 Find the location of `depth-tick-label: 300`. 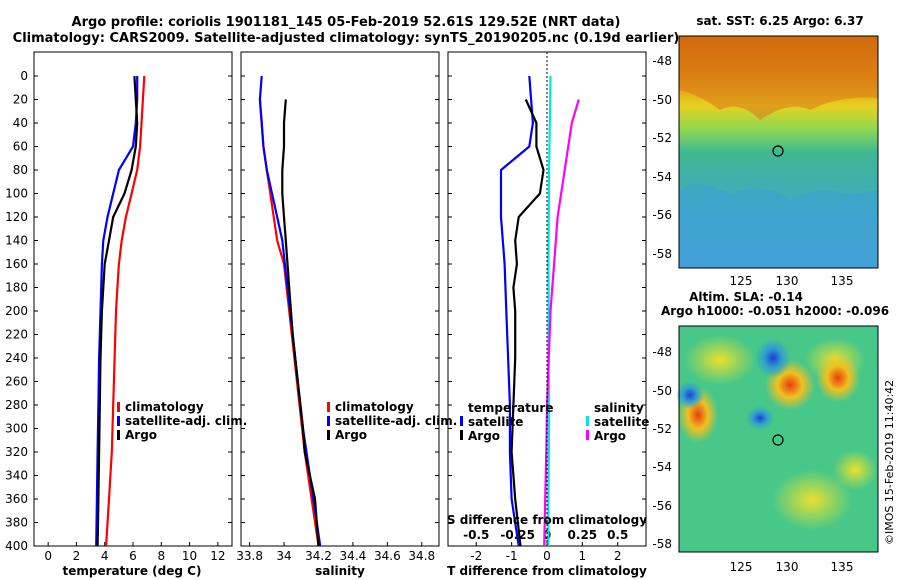

depth-tick-label: 300 is located at coordinates (16, 429).